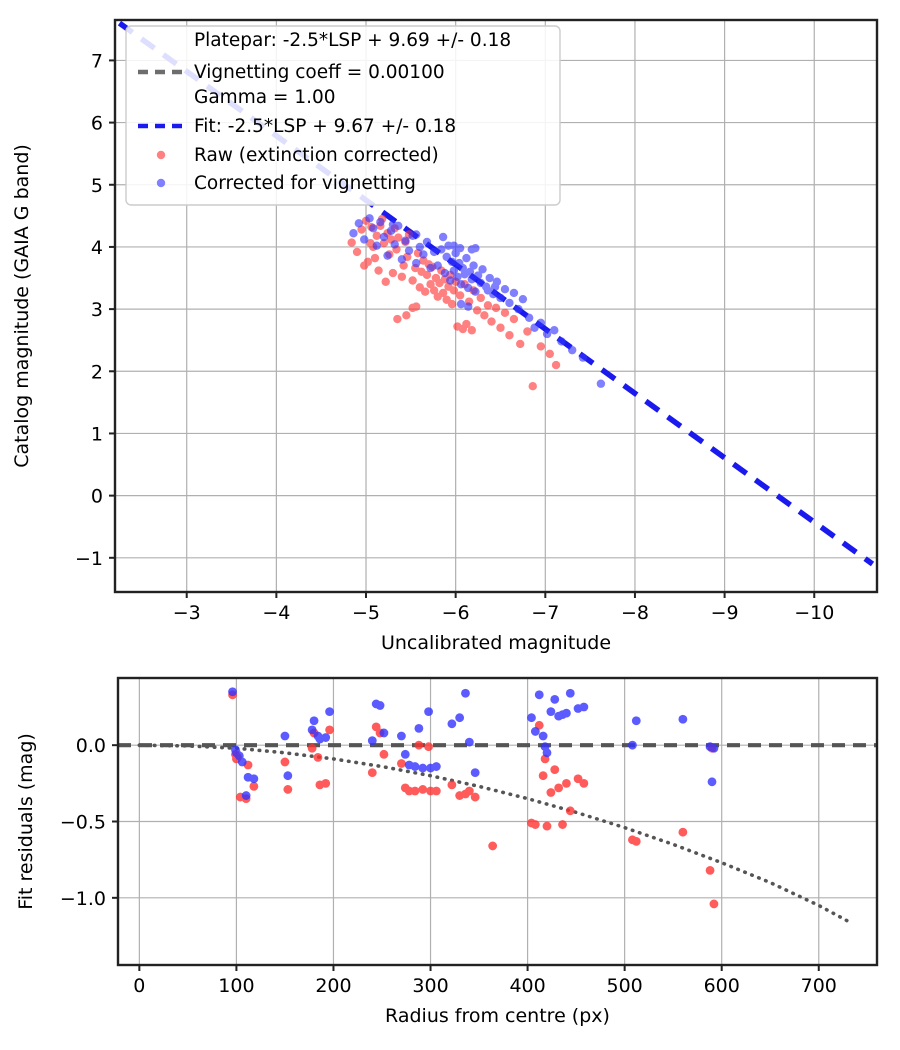  What do you see at coordinates (187, 613) in the screenshot?
I see `xtick-label-top: −3` at bounding box center [187, 613].